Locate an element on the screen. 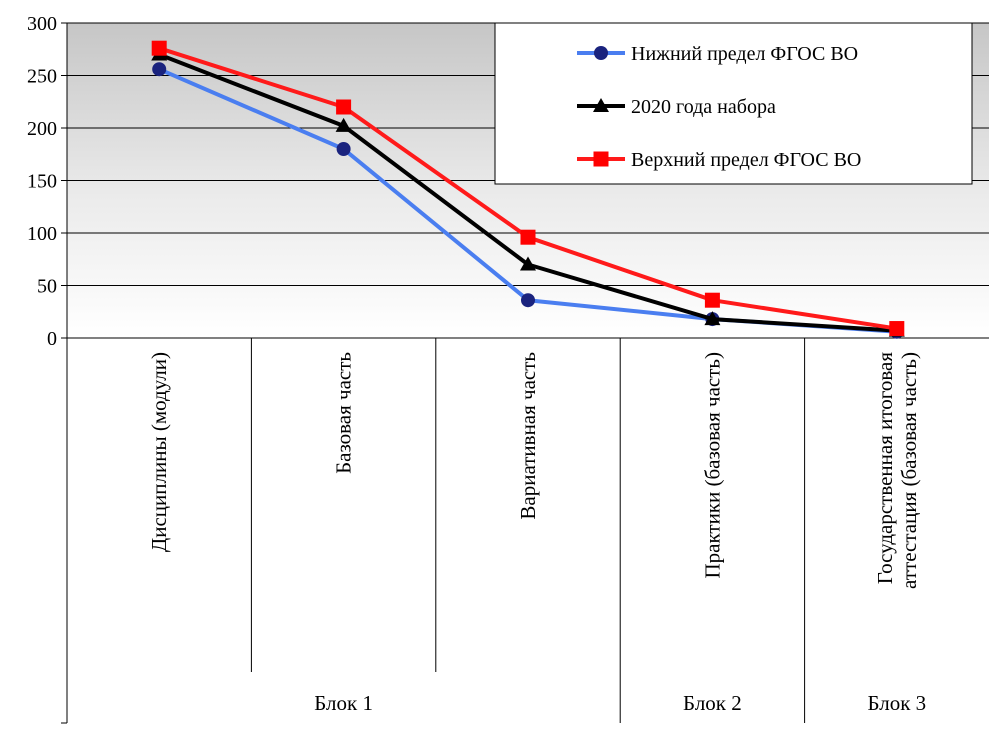 Image resolution: width=989 pixels, height=751 pixels. y-tick-label: 250 is located at coordinates (42, 77).